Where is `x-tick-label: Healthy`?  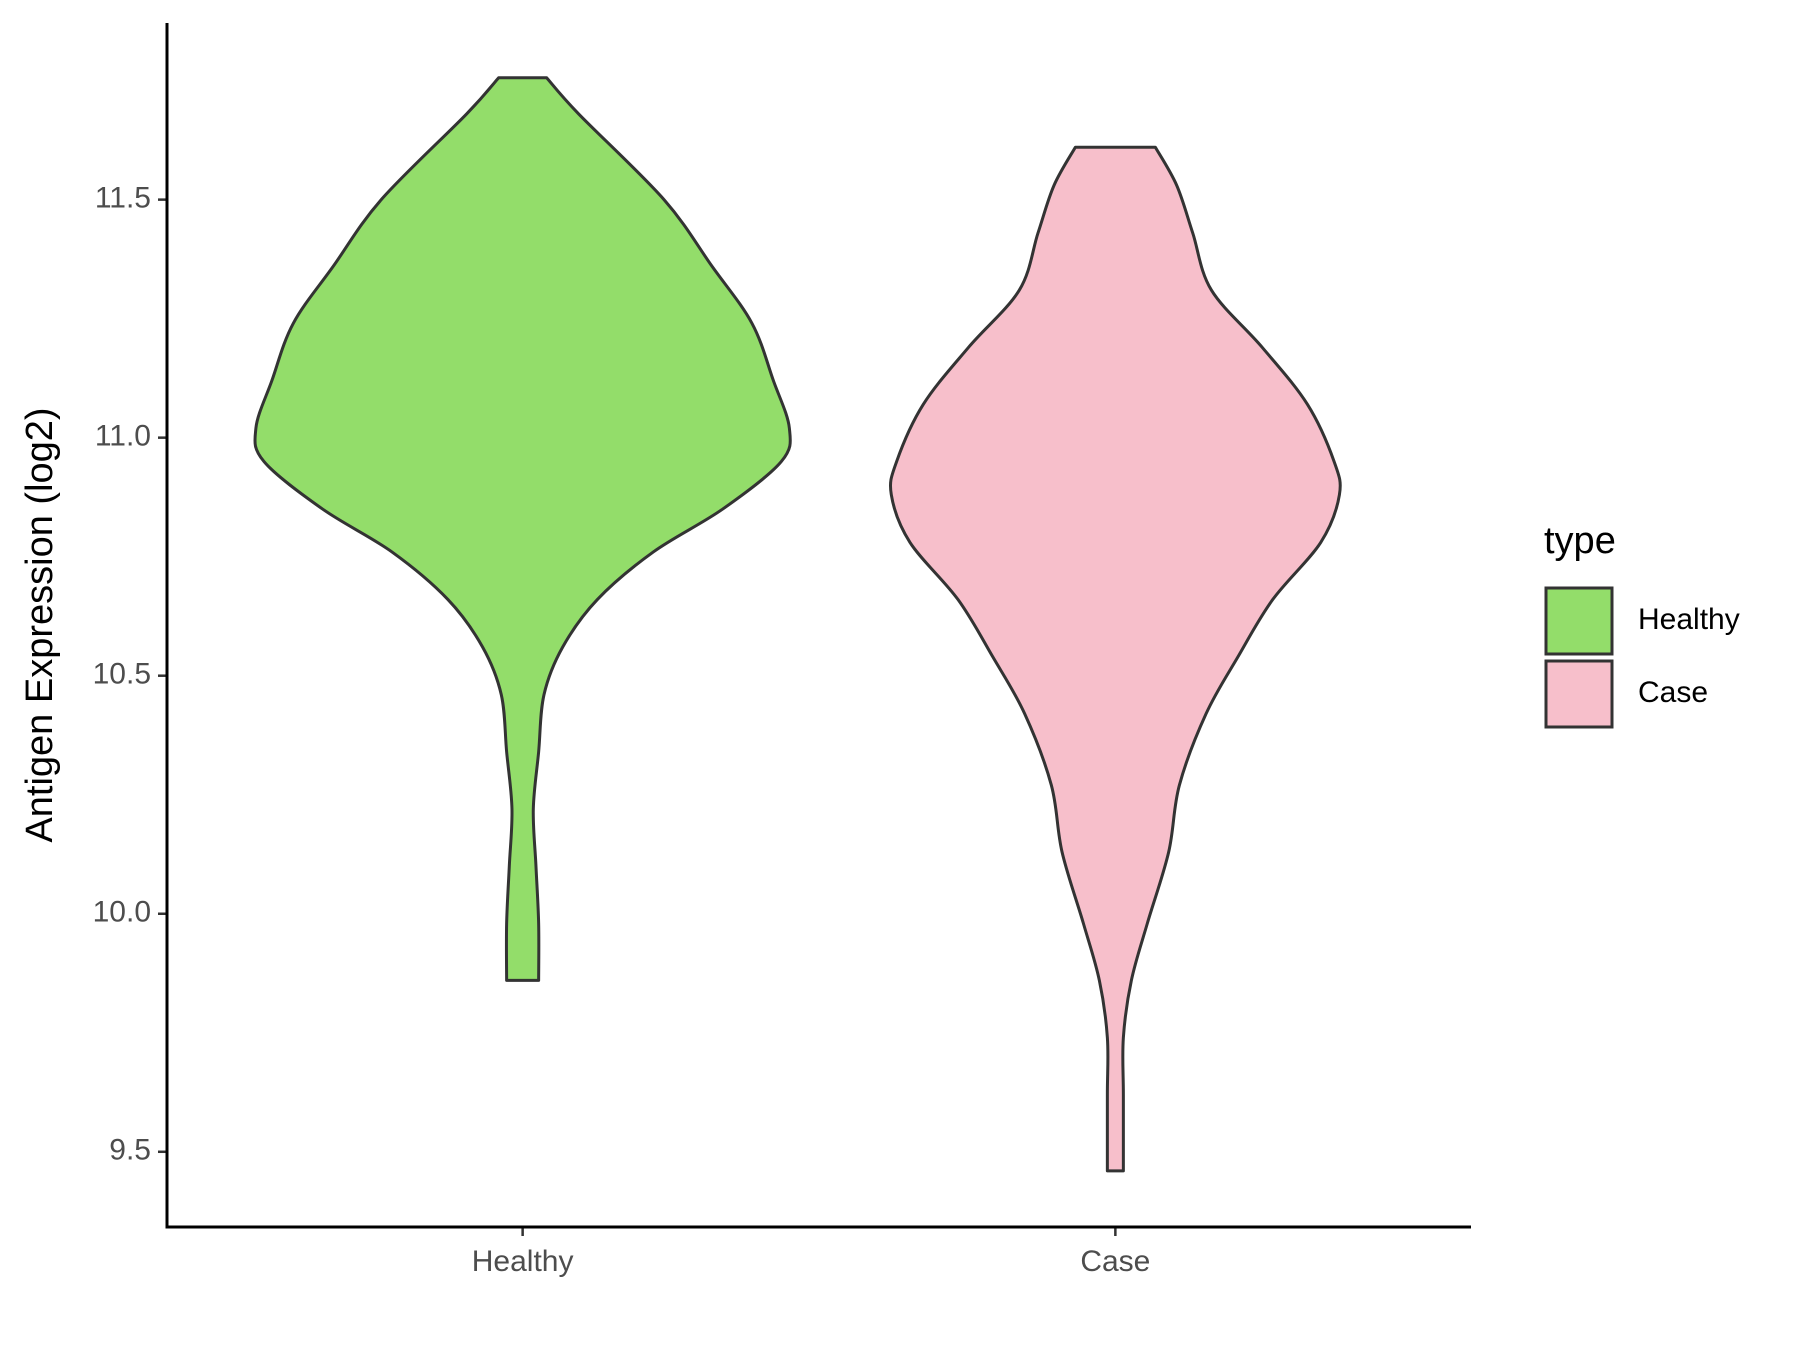 x-tick-label: Healthy is located at coordinates (523, 1261).